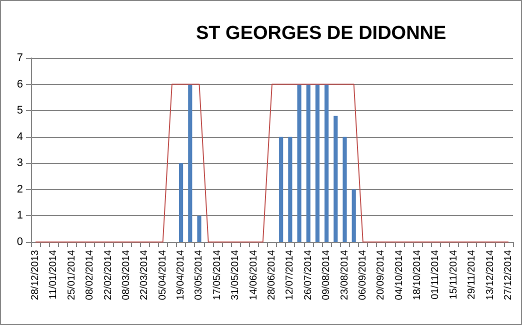 This screenshot has height=325, width=522. Describe the element at coordinates (19, 110) in the screenshot. I see `y-tick-label: 5` at that location.